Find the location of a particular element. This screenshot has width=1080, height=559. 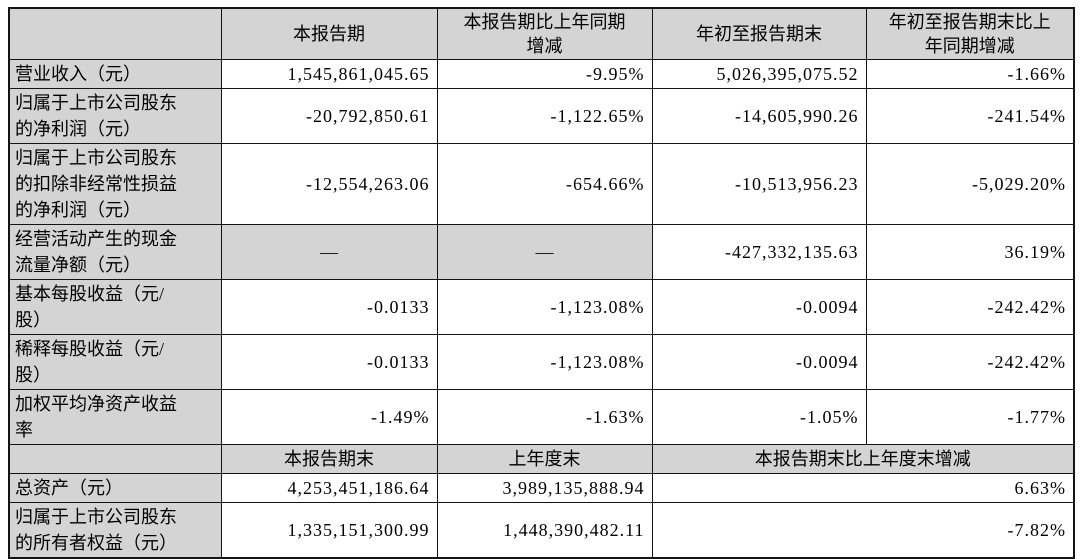

cell-value: 1,448,390,482.11 is located at coordinates (544, 530).